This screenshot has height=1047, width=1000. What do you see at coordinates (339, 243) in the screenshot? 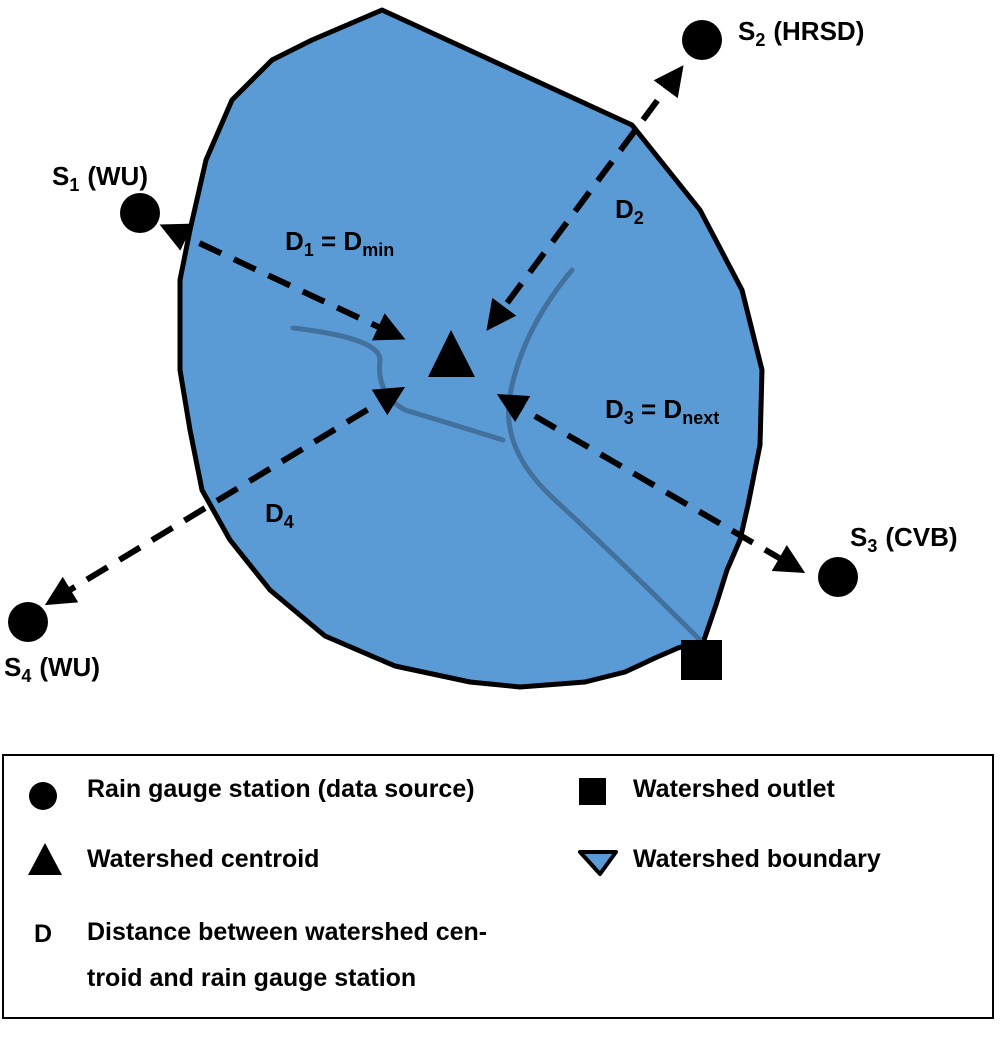
I see `distance-d1-label: D1 = Dmin` at bounding box center [339, 243].